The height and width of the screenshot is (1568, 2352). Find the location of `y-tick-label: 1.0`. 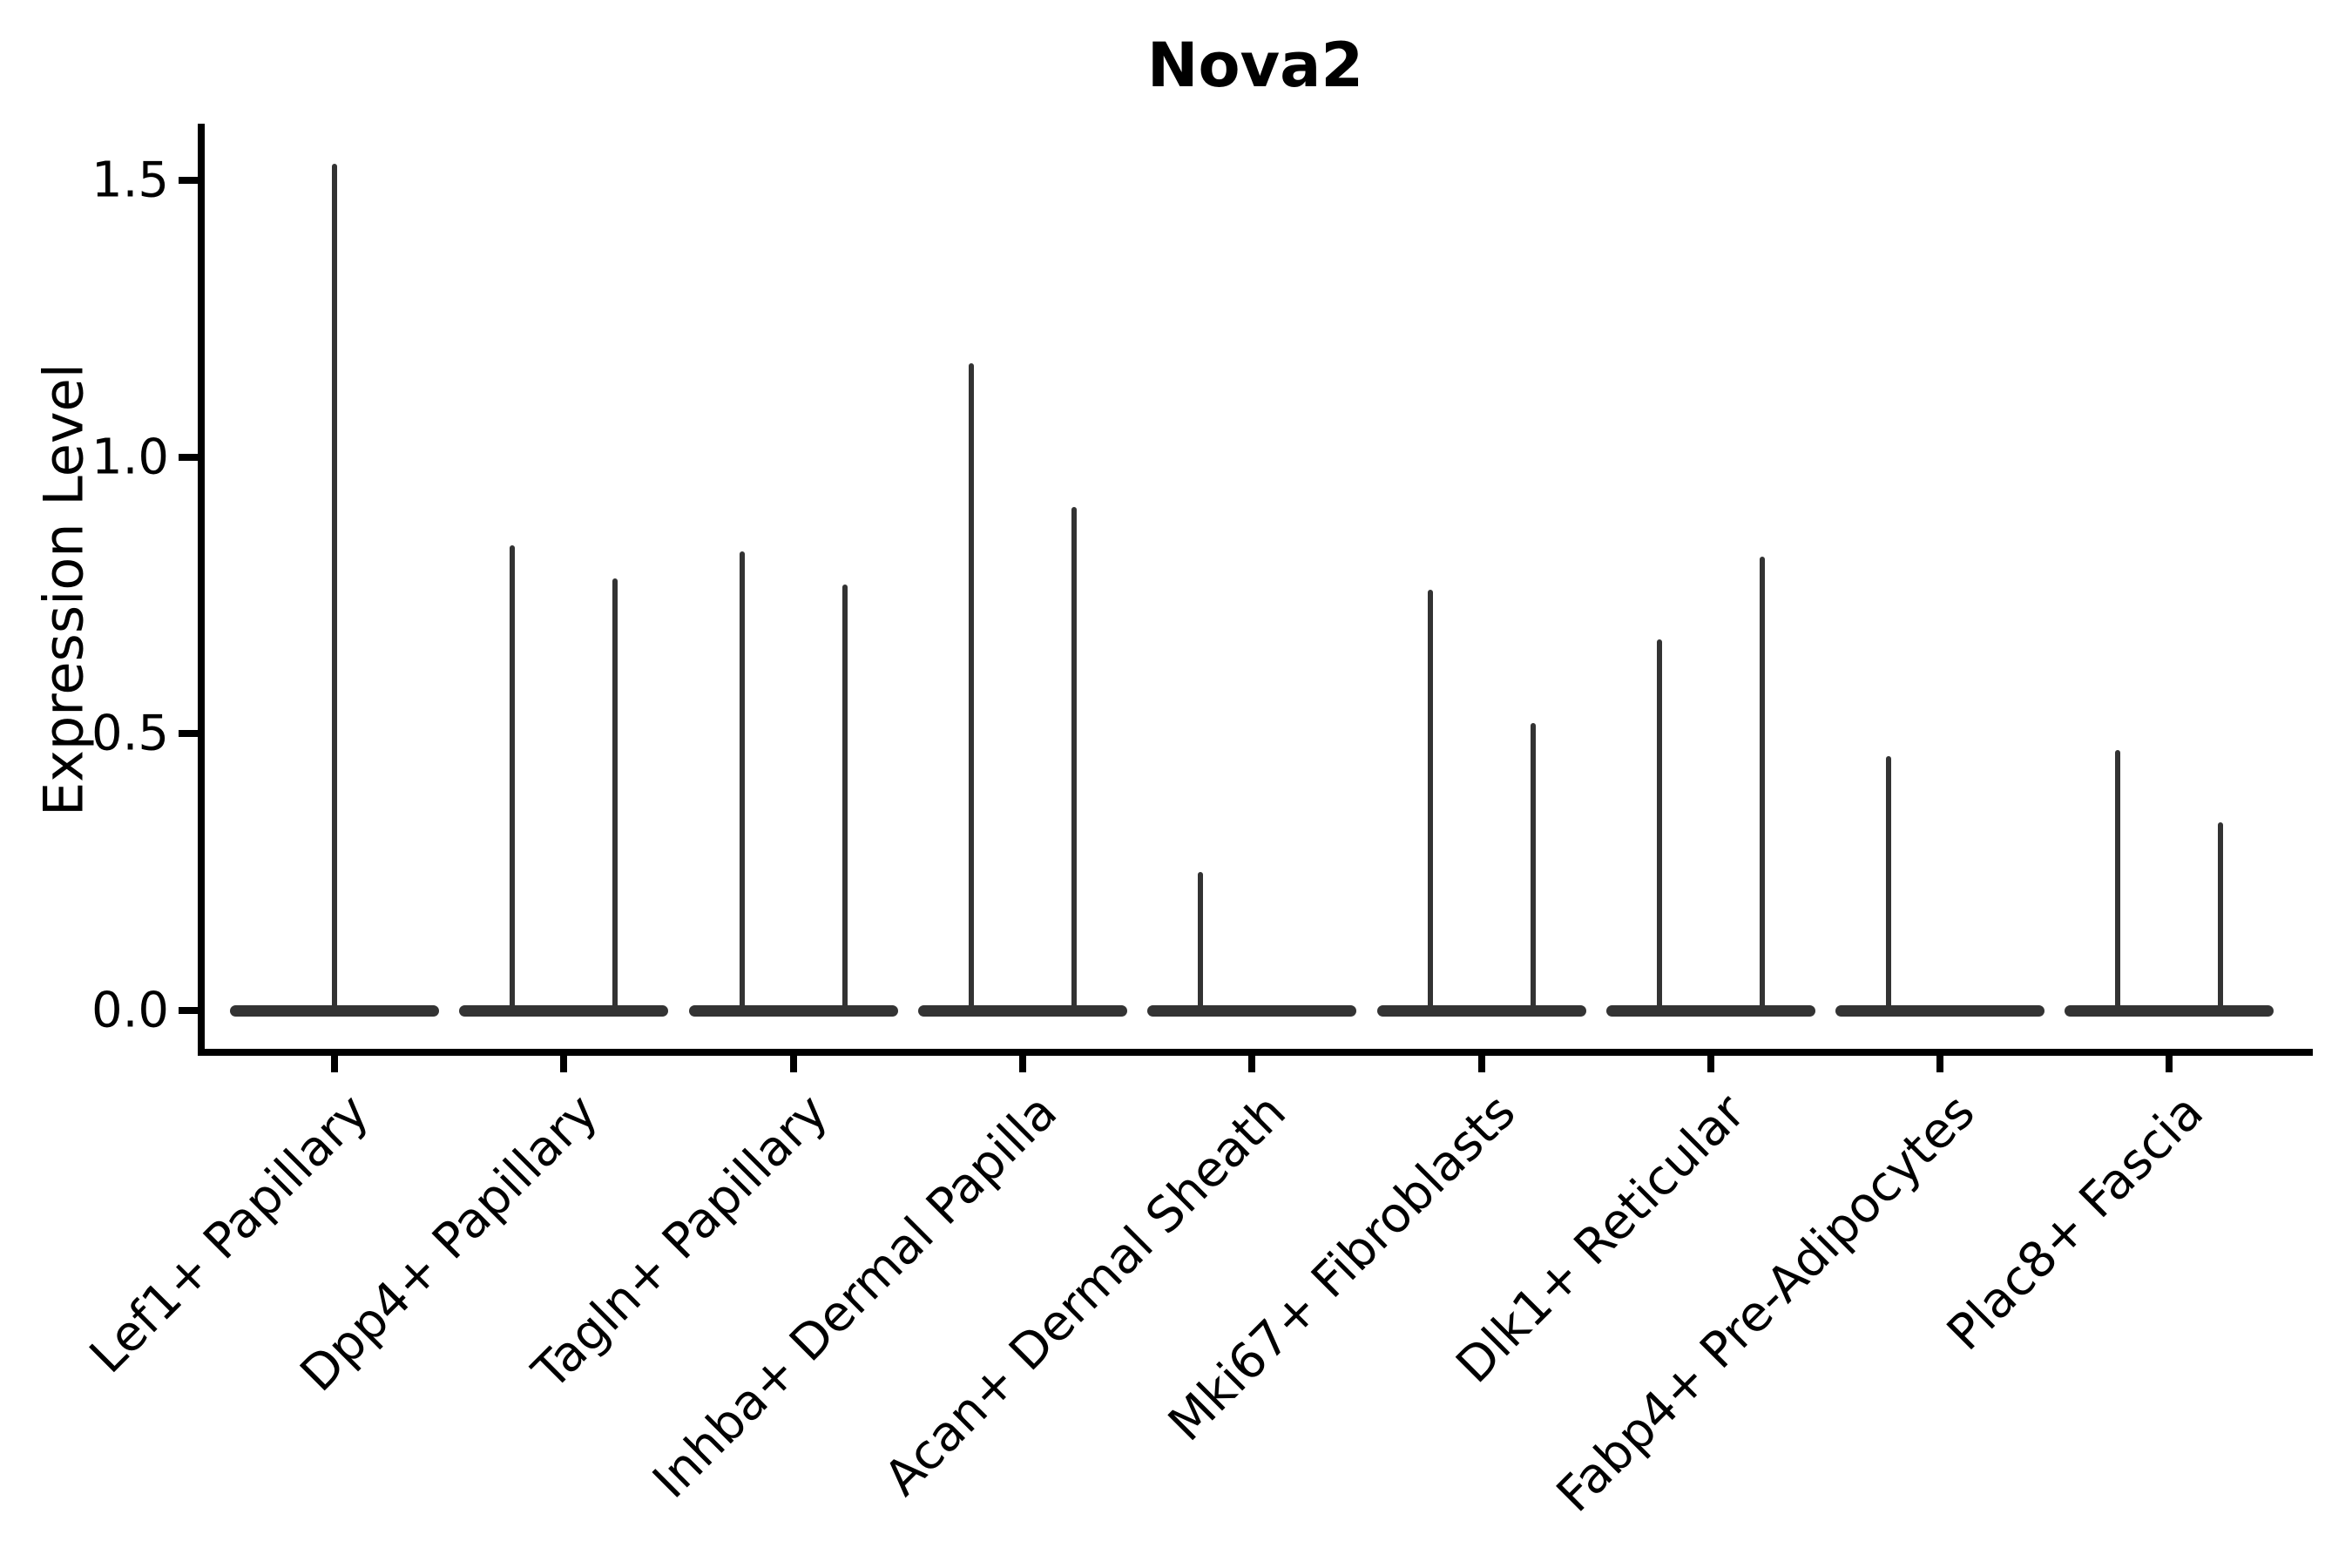

y-tick-label: 1.0 is located at coordinates (130, 457).